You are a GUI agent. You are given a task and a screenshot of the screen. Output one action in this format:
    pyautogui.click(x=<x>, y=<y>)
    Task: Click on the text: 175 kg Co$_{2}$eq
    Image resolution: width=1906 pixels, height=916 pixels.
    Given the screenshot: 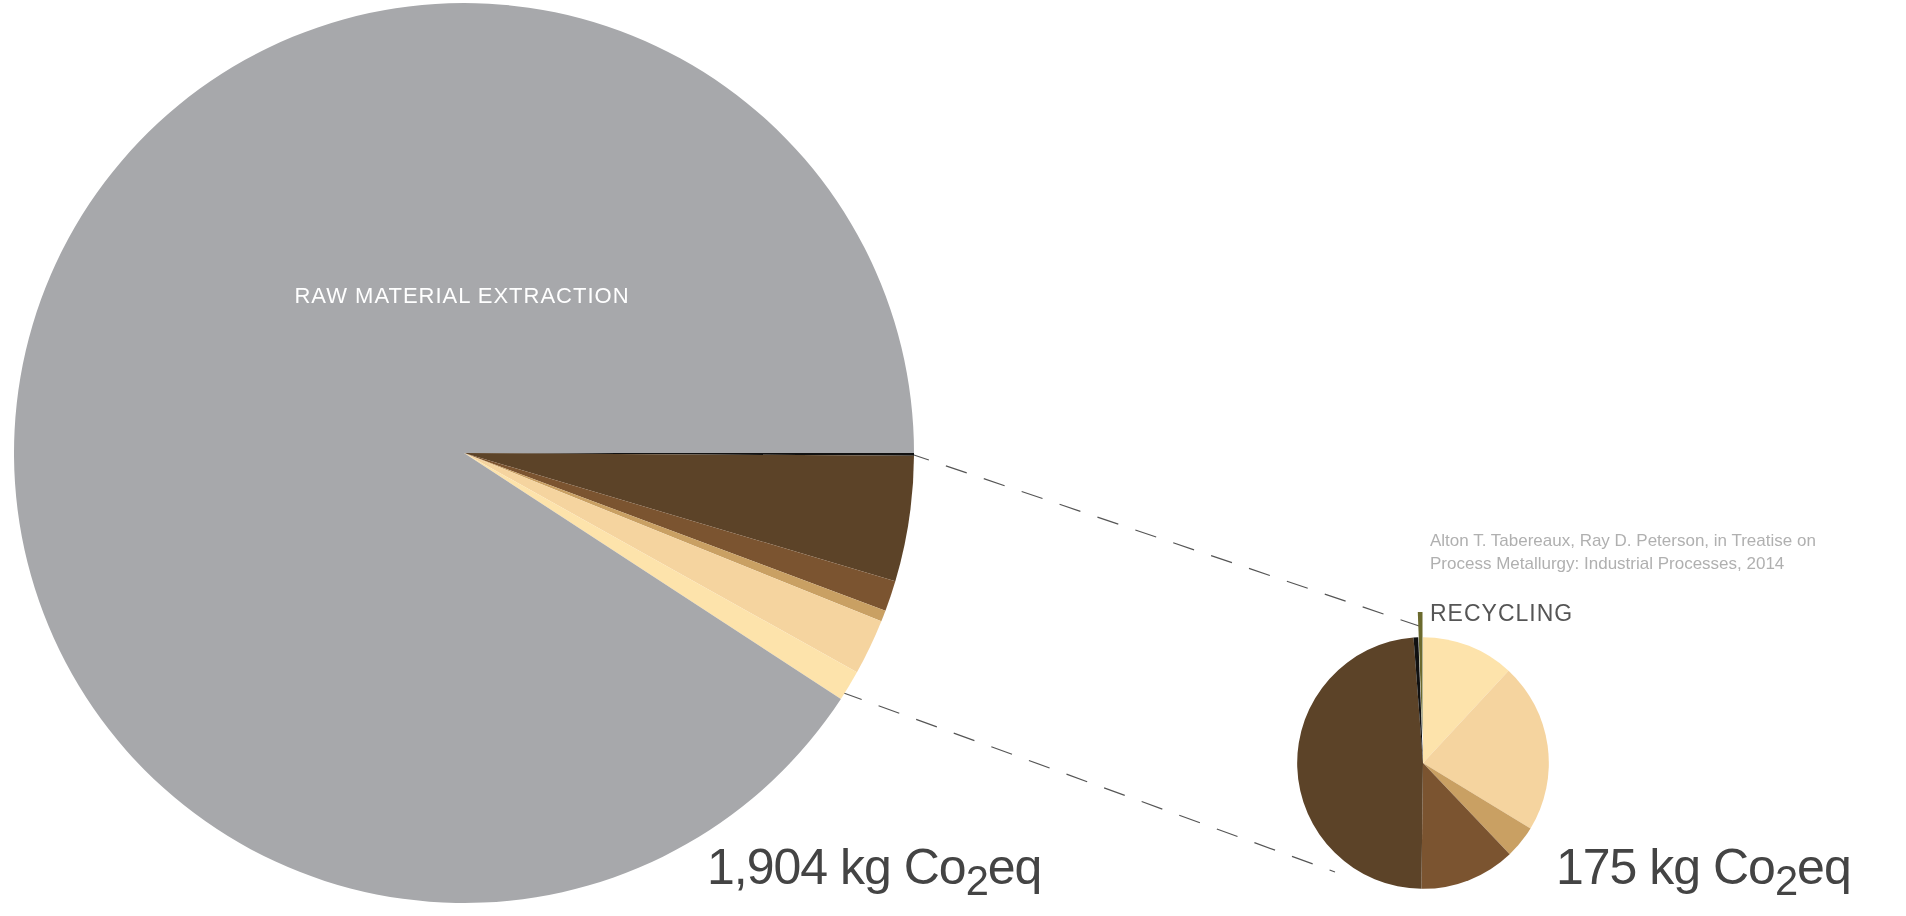 What is the action you would take?
    pyautogui.click(x=1703, y=871)
    